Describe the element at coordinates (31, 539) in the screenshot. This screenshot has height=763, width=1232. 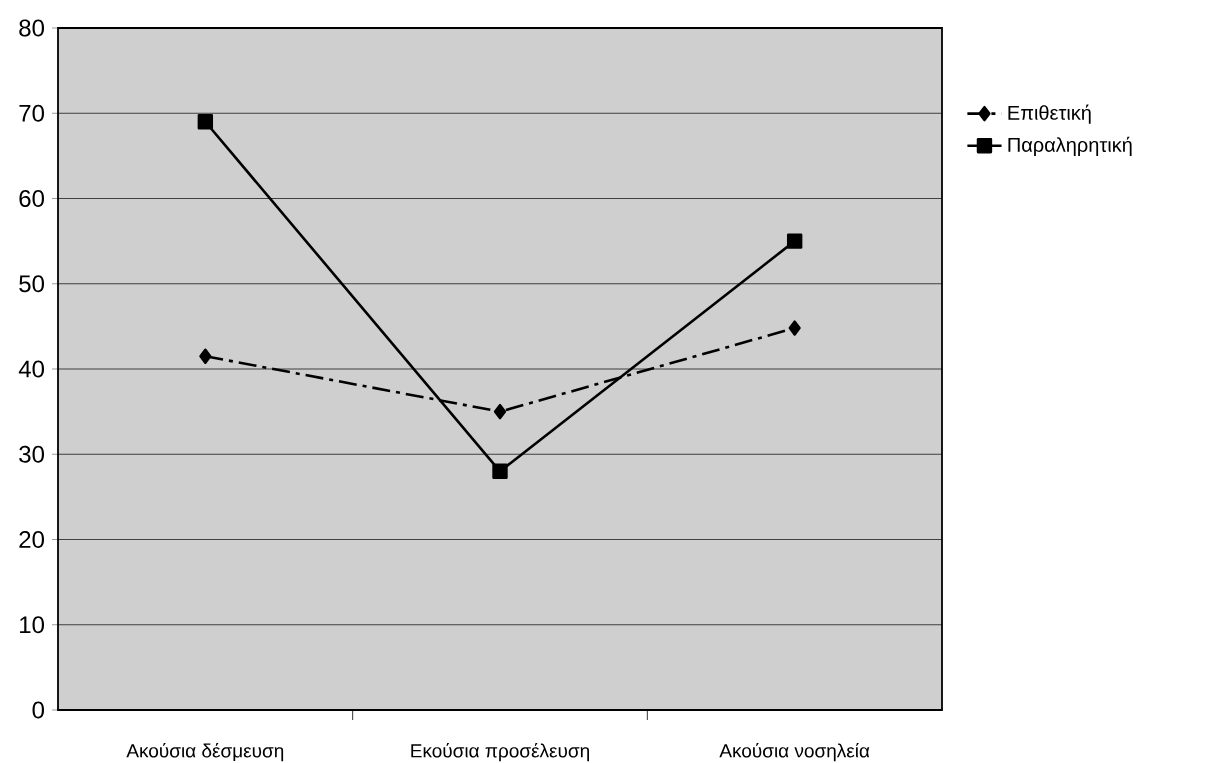
I see `y-tick-label: 20` at that location.